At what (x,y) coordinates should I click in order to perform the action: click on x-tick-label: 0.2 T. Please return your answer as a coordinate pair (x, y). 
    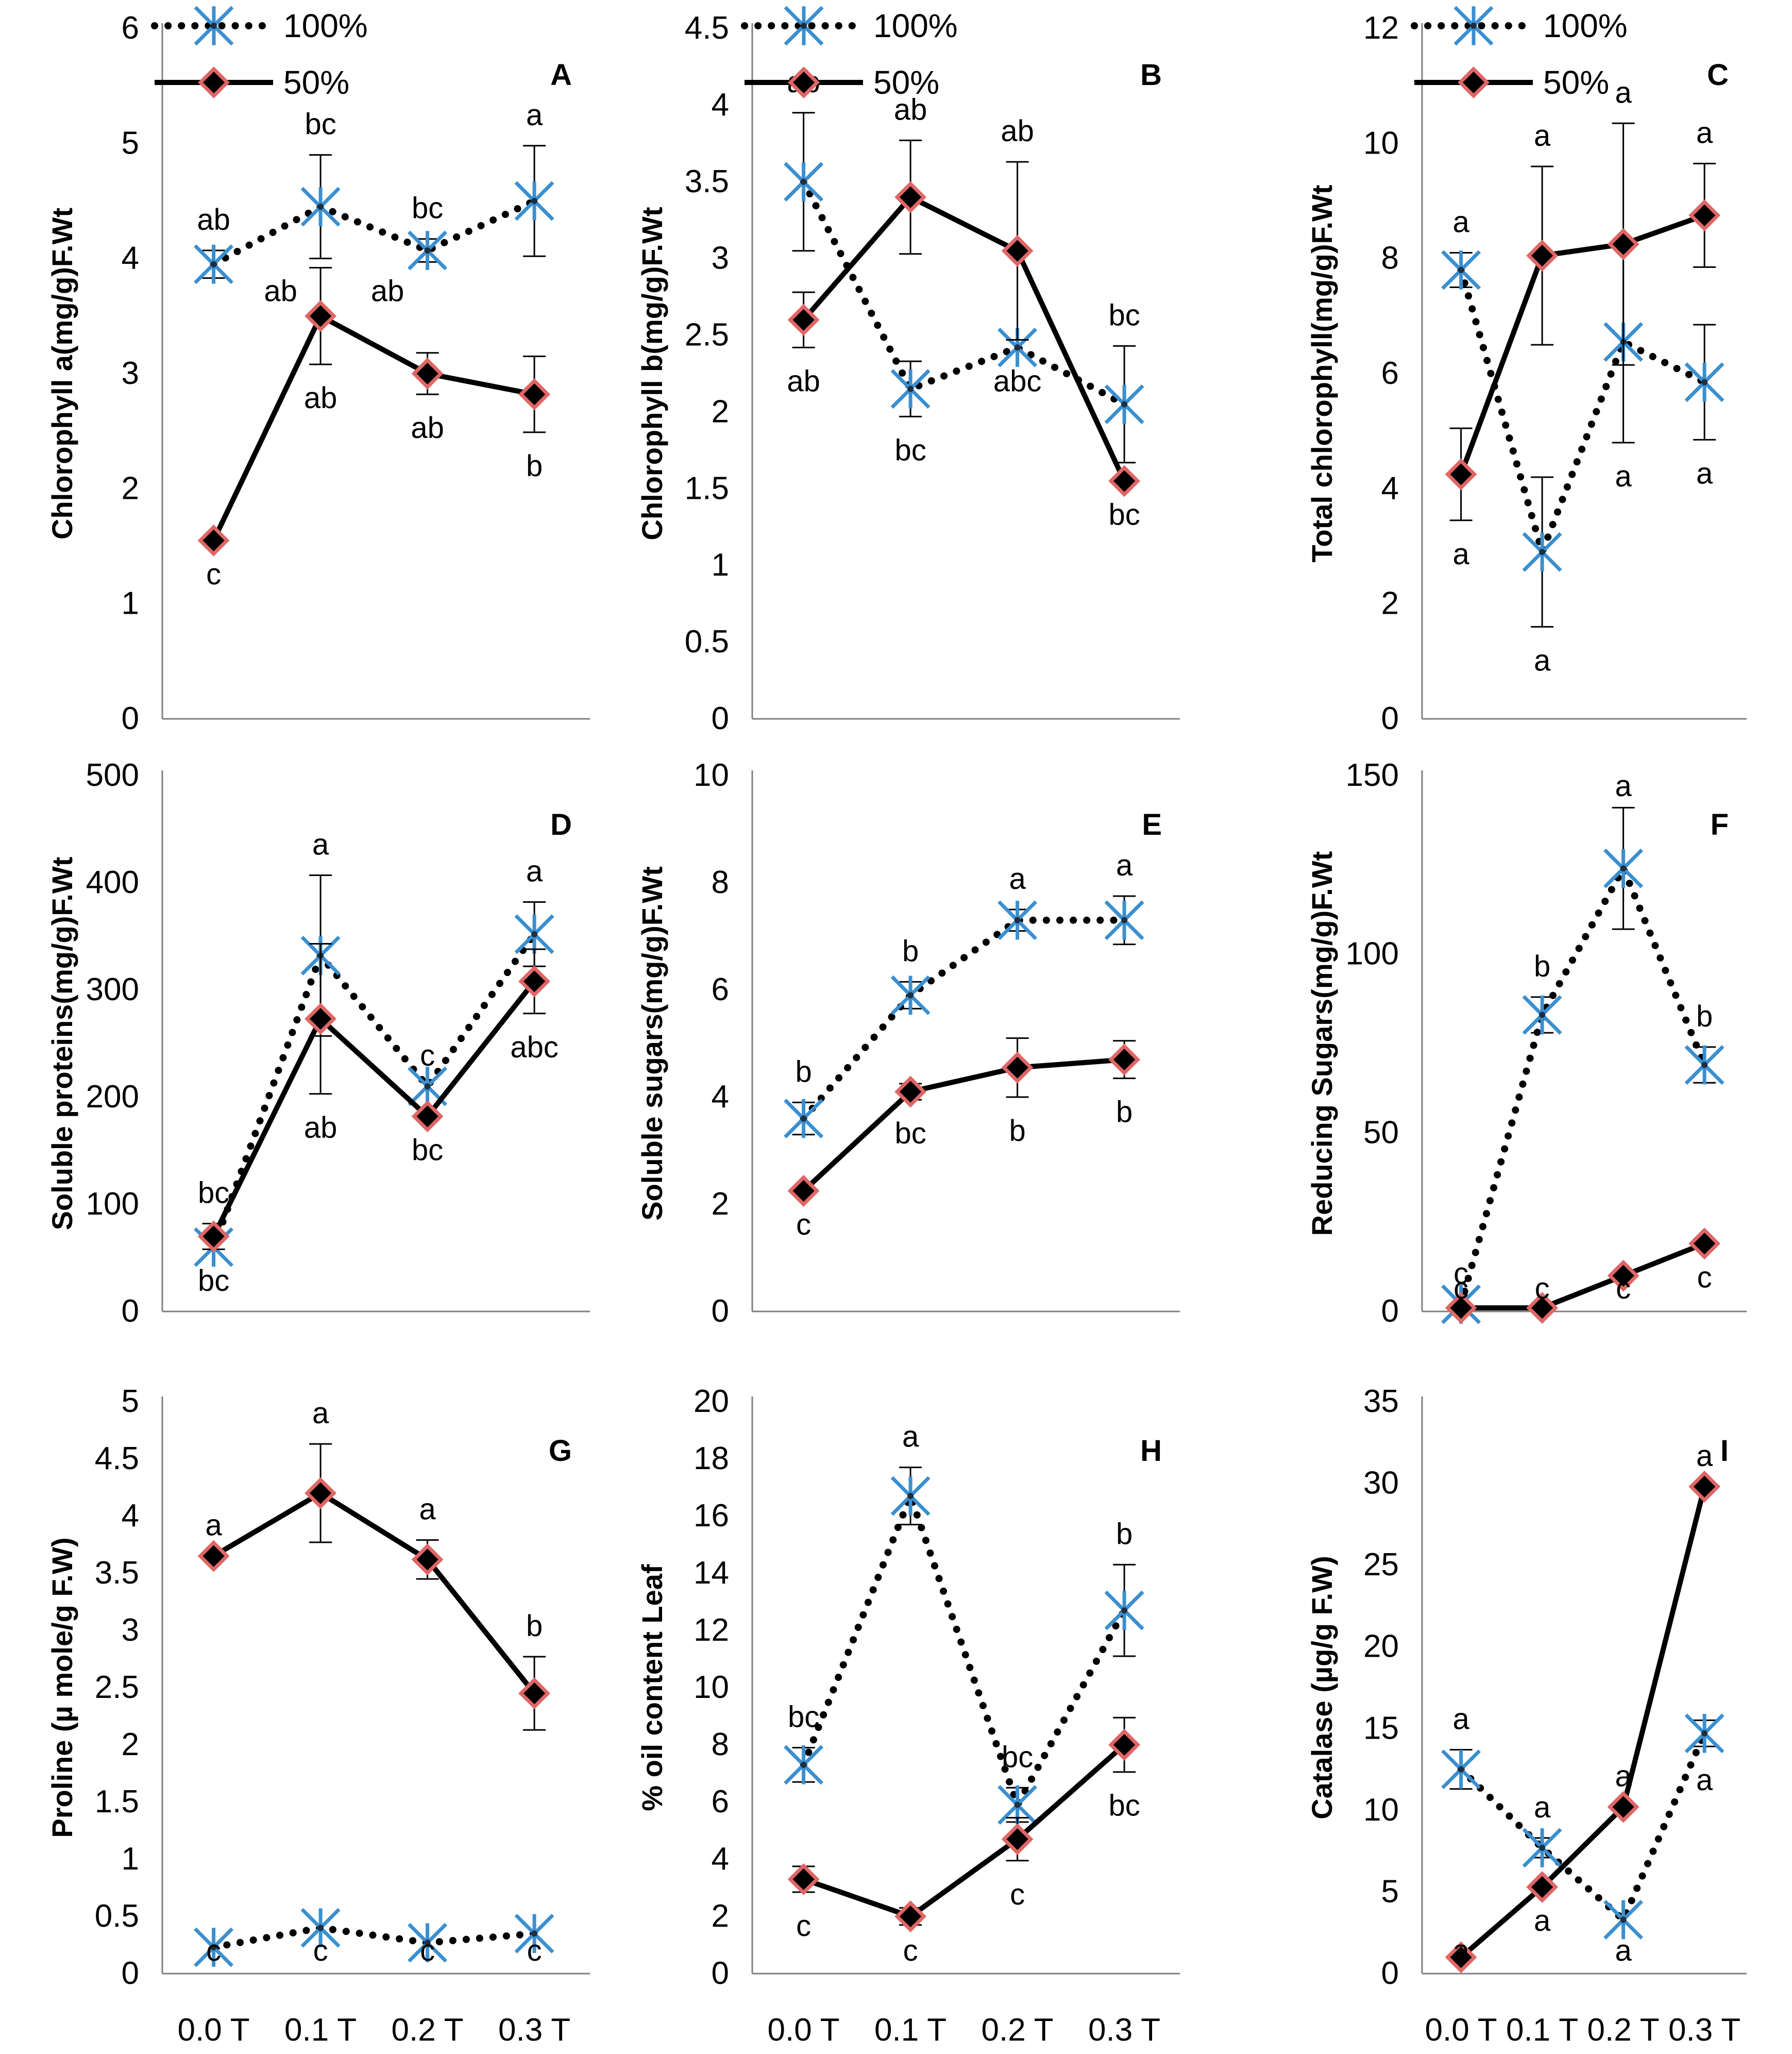
    Looking at the image, I should click on (1623, 2030).